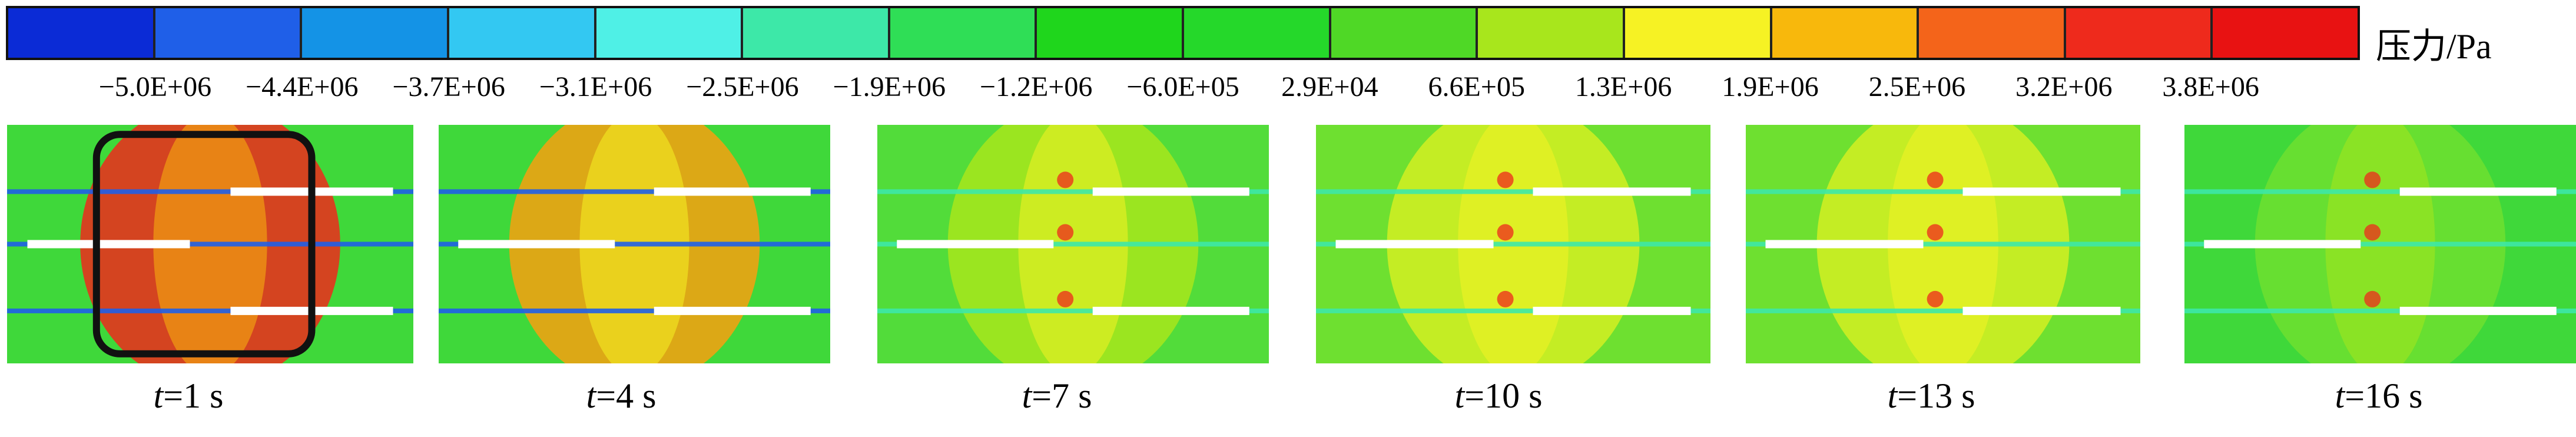 The image size is (2576, 437). I want to click on colorbar-tick-6: −1.9E+06, so click(889, 86).